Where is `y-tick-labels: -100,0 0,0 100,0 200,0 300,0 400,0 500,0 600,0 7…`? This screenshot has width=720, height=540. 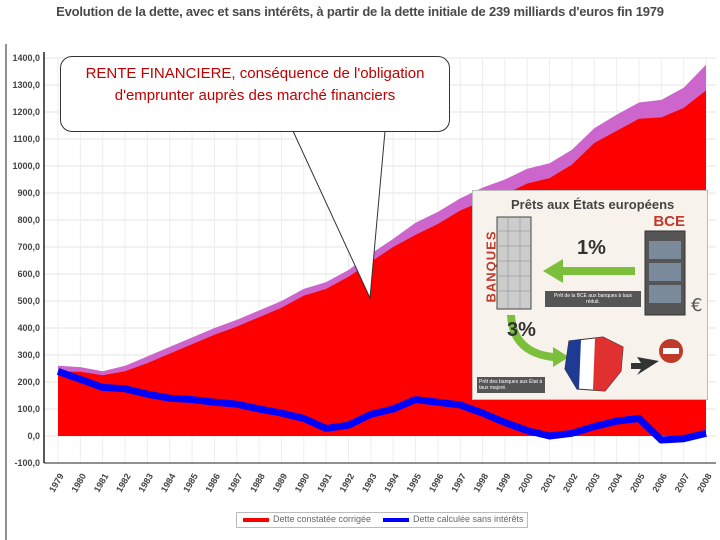 y-tick-labels: -100,0 0,0 100,0 200,0 300,0 400,0 500,0 600,0 7… is located at coordinates (26, 260).